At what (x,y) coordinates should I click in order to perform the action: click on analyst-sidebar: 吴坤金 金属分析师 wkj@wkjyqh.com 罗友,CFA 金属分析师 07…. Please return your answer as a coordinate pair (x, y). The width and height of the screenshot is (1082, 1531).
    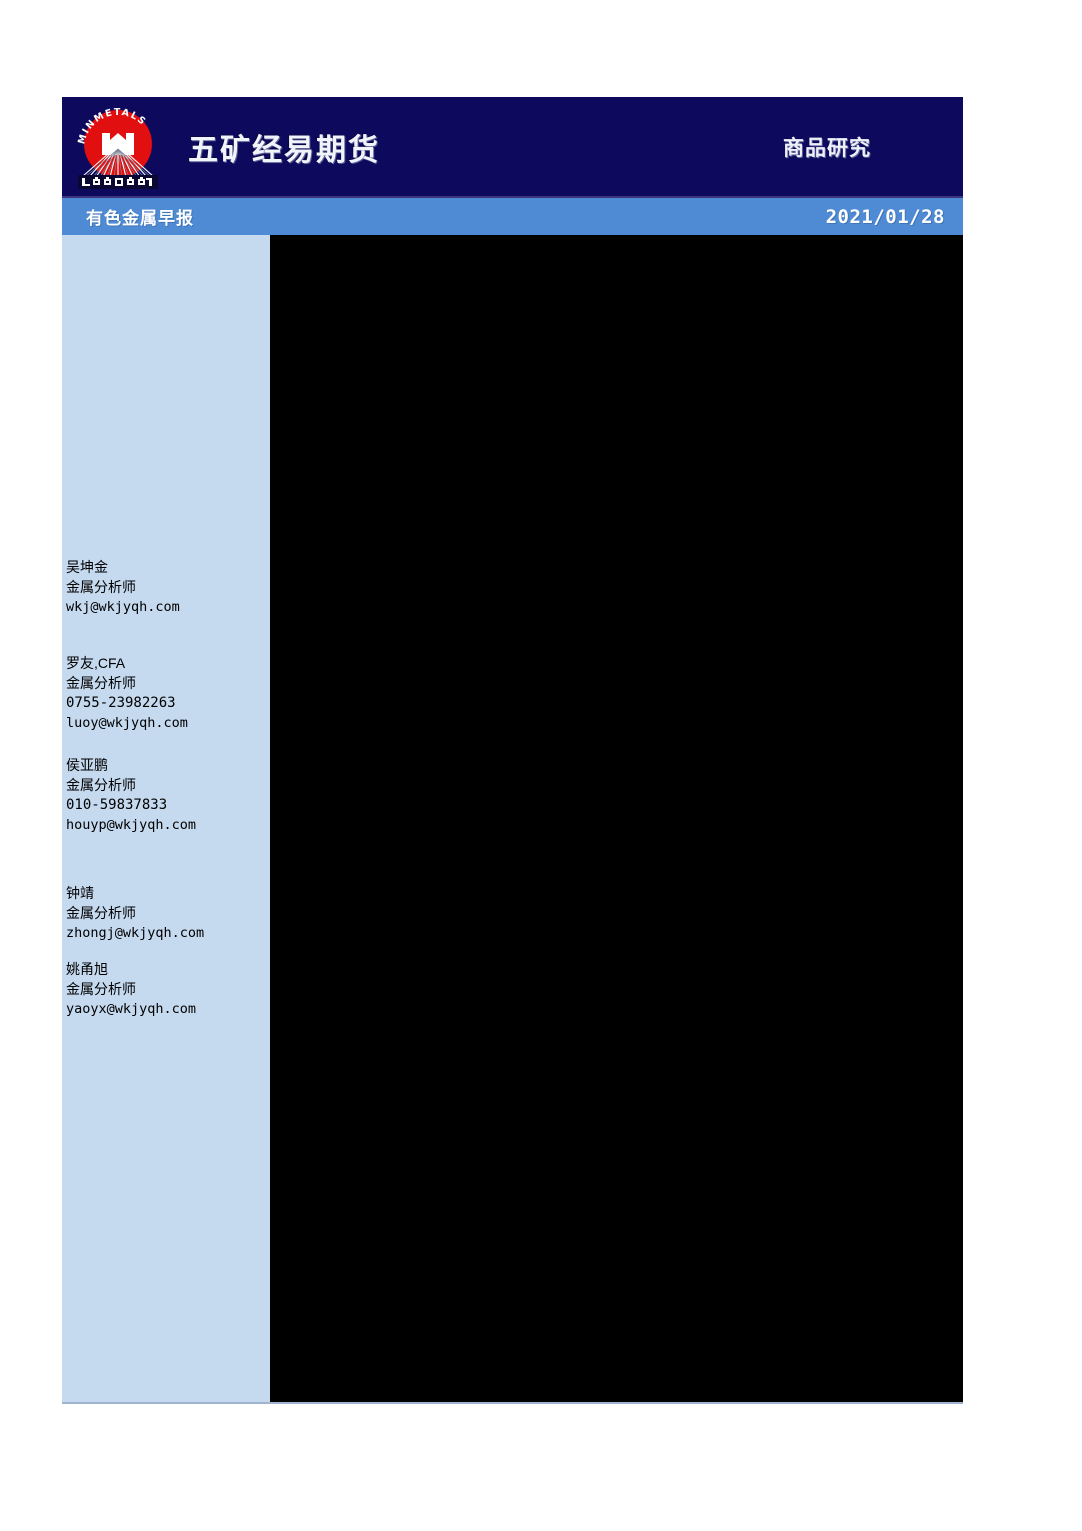
    Looking at the image, I should click on (166, 819).